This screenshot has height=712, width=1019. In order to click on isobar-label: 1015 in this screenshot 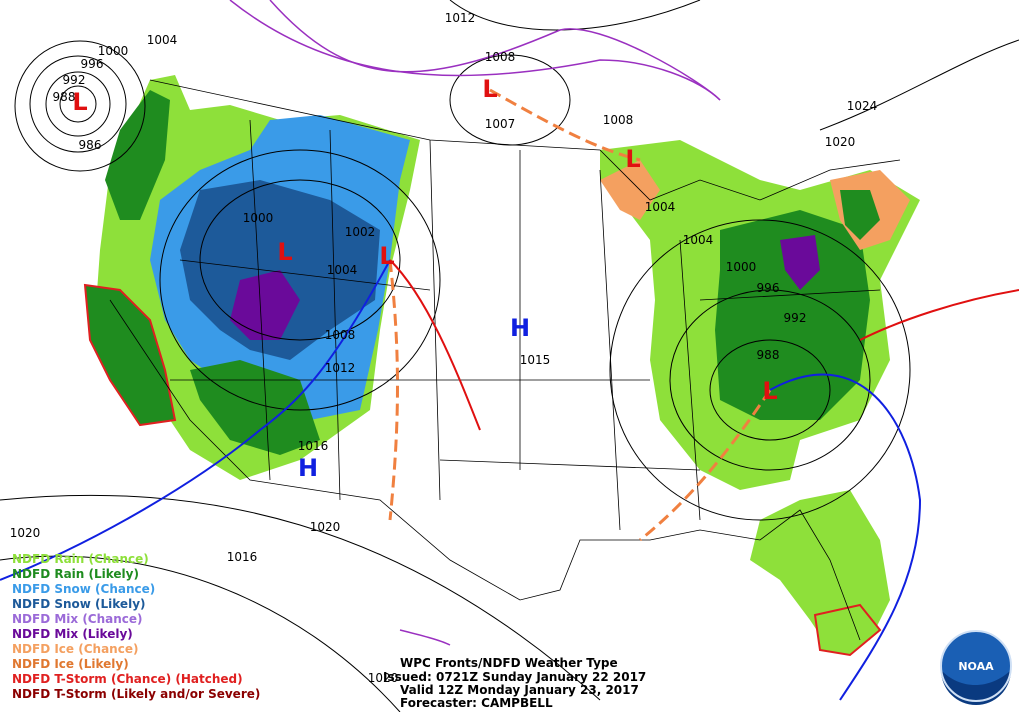, I will do `click(535, 360)`.